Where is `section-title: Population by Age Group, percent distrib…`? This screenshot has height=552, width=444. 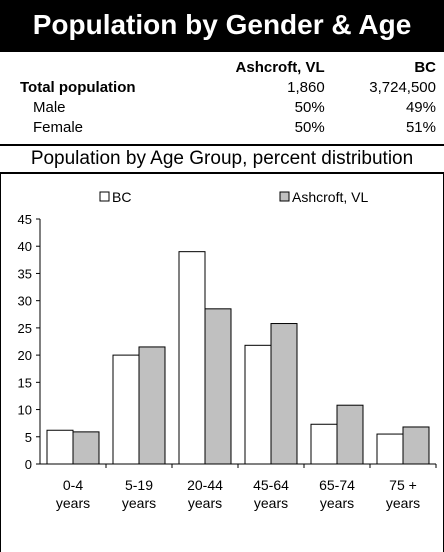 section-title: Population by Age Group, percent distrib… is located at coordinates (222, 159).